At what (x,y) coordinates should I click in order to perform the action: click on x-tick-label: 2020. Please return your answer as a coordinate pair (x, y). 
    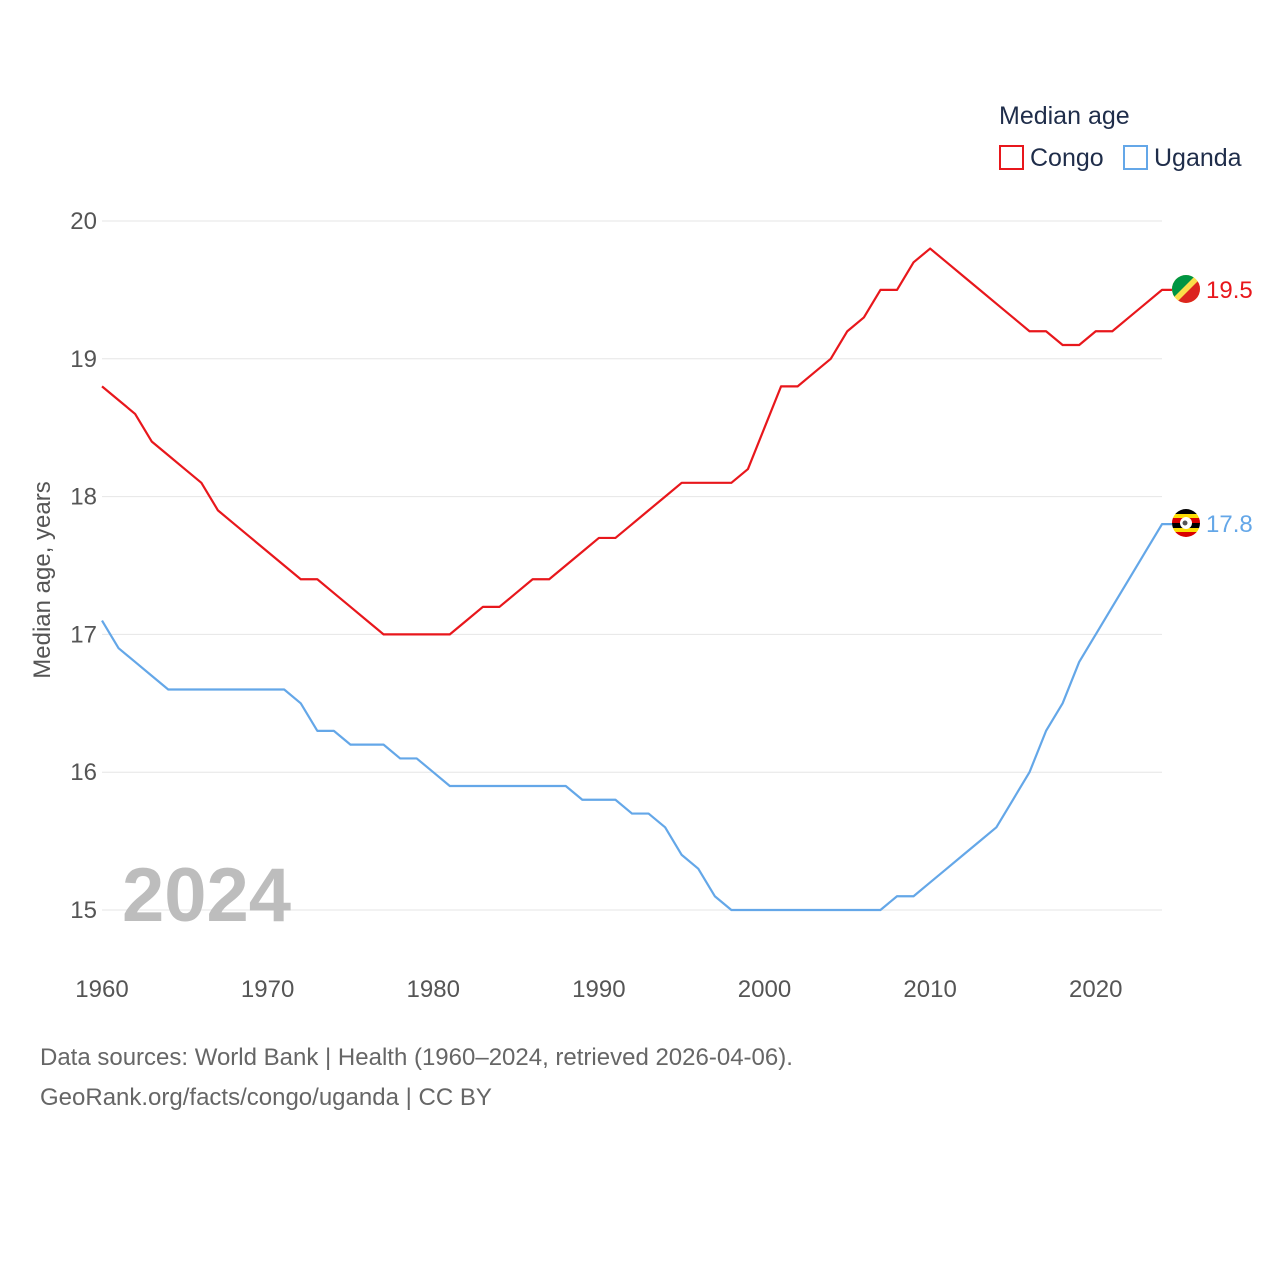
    Looking at the image, I should click on (1095, 989).